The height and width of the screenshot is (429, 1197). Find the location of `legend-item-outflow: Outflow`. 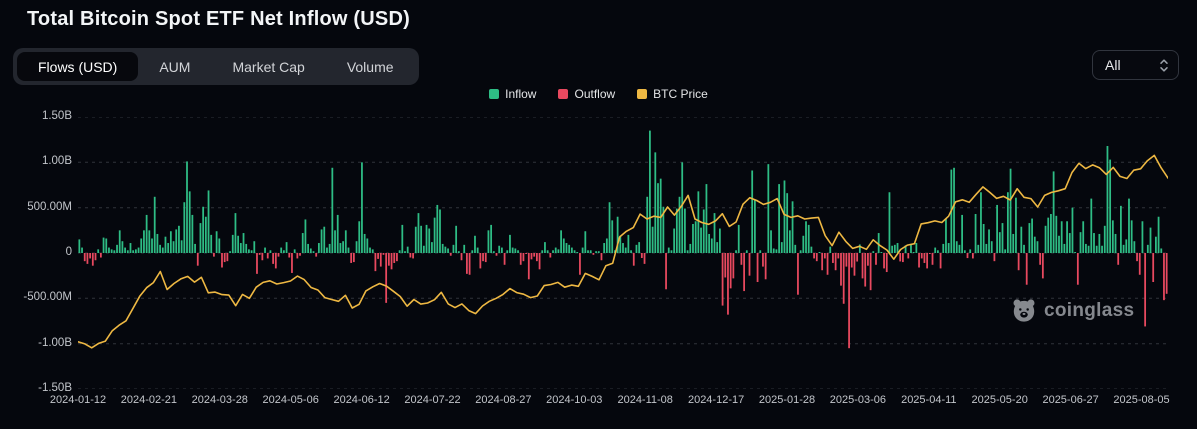

legend-item-outflow: Outflow is located at coordinates (586, 94).